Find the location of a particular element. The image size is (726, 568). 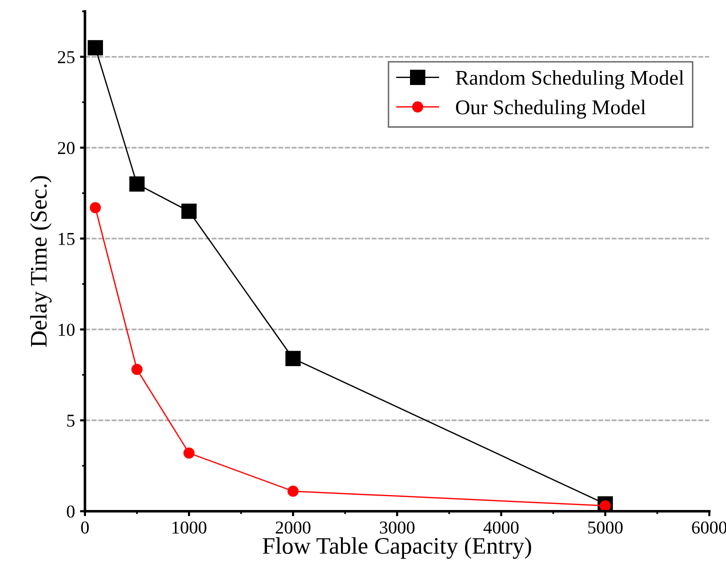

y-axis-title: Delay Time (Sec.) is located at coordinates (41, 261).